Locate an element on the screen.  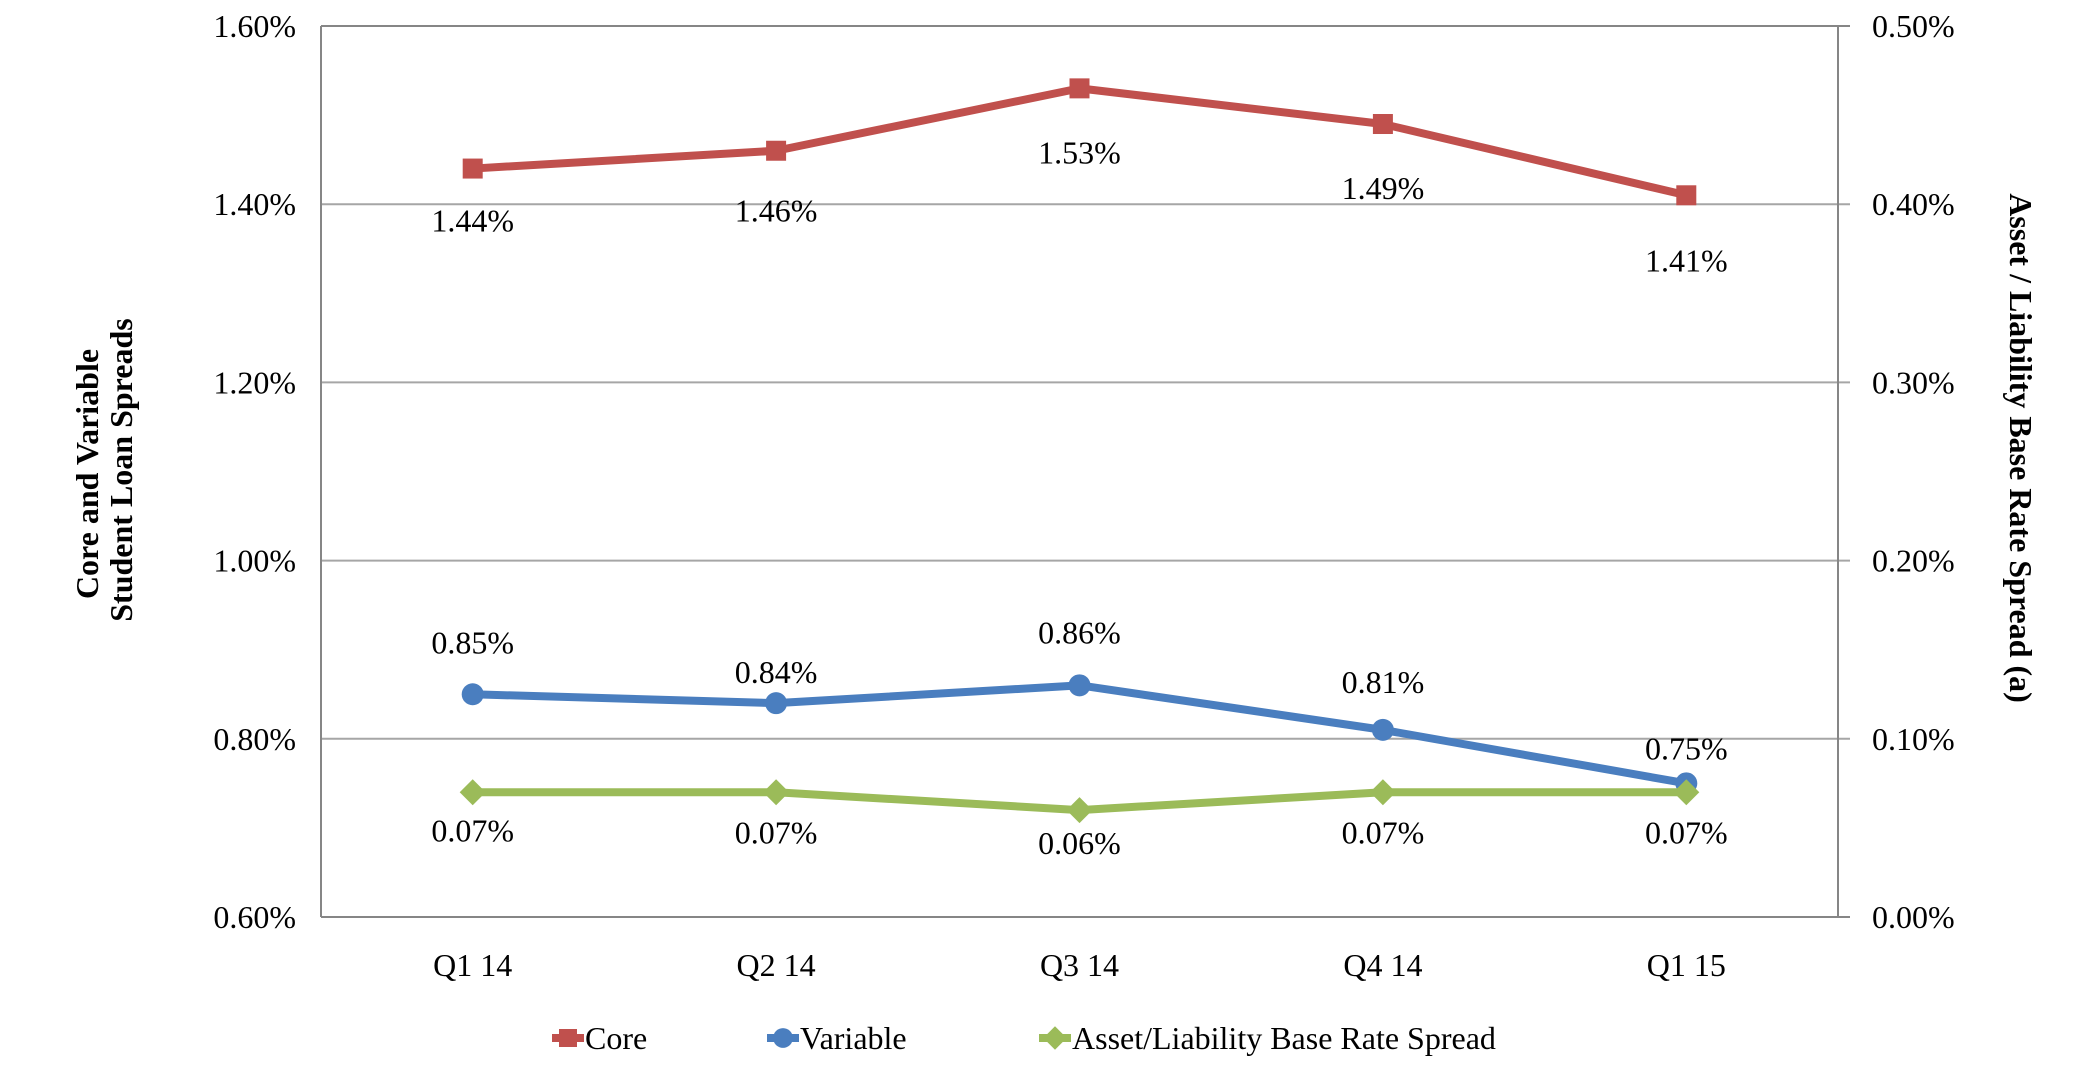
left-y-axis-title: Core and Variable Student Loan Spreads is located at coordinates (104, 470).